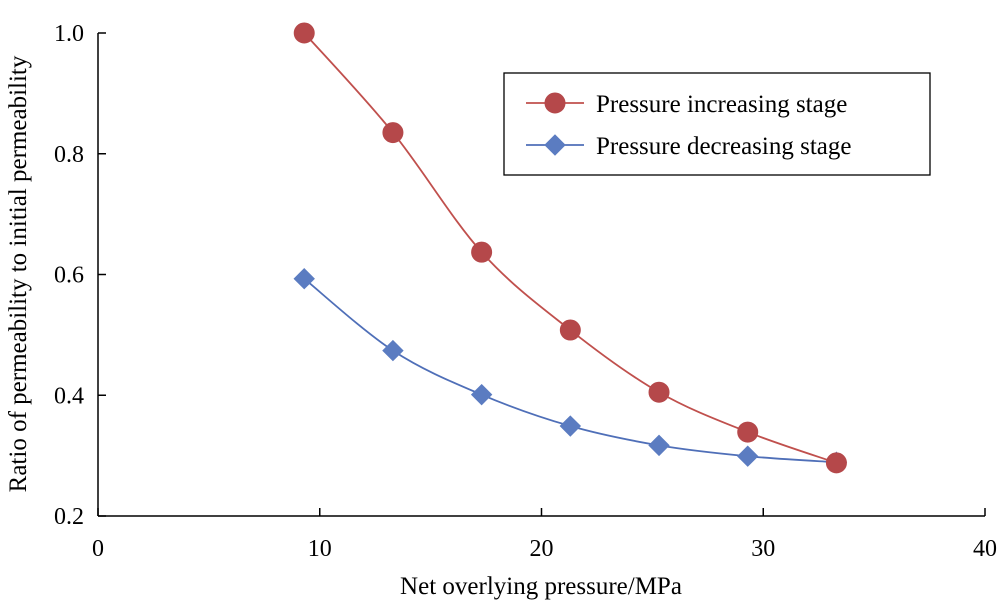 Image resolution: width=1000 pixels, height=606 pixels. What do you see at coordinates (721, 104) in the screenshot?
I see `legend-label: Pressure increasing stage` at bounding box center [721, 104].